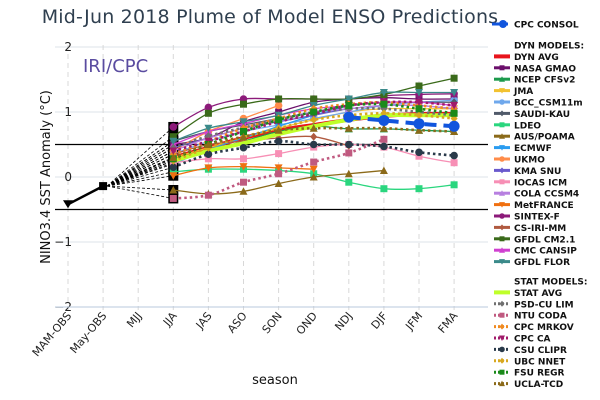 The height and width of the screenshot is (400, 600). I want to click on x-axis-title: season, so click(275, 380).